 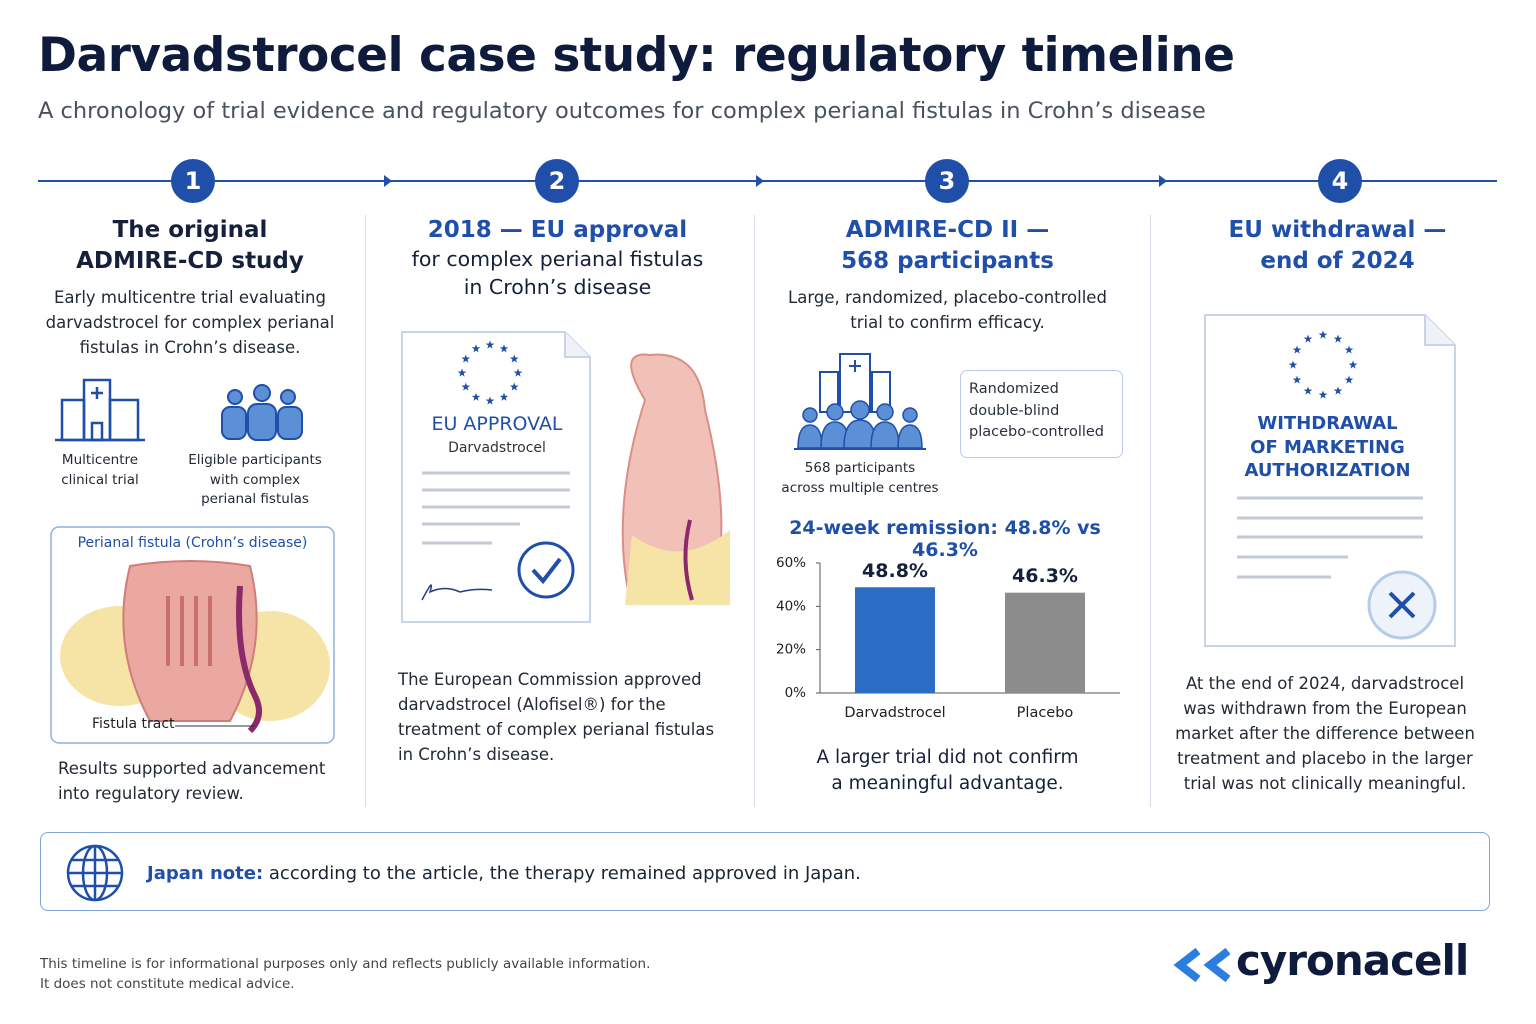 What do you see at coordinates (791, 606) in the screenshot?
I see `y-tick-label: 40%` at bounding box center [791, 606].